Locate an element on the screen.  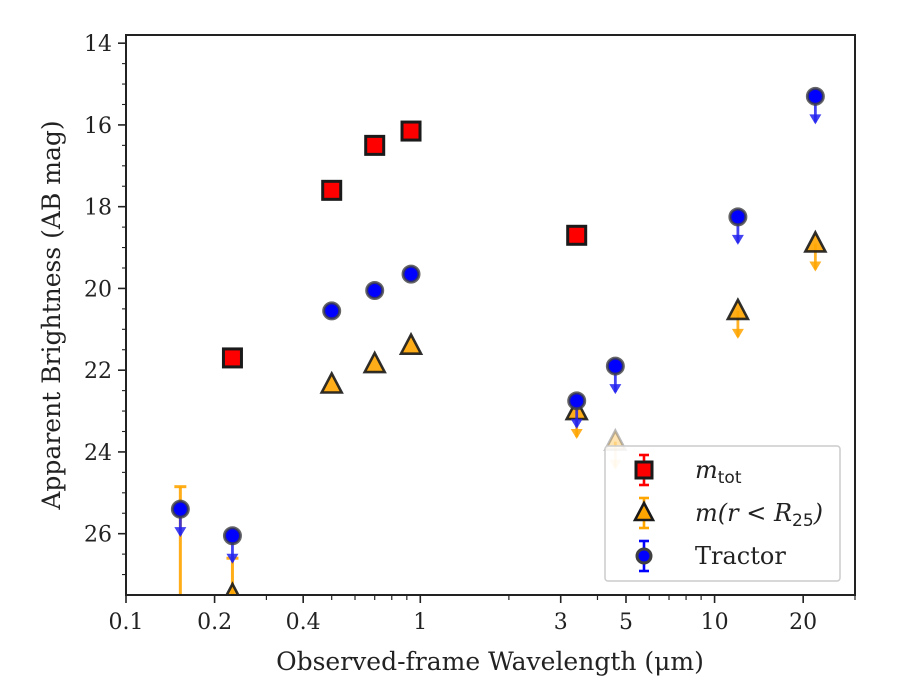
x-axis-label: Observed-frame Wavelength (μm) is located at coordinates (490, 661).